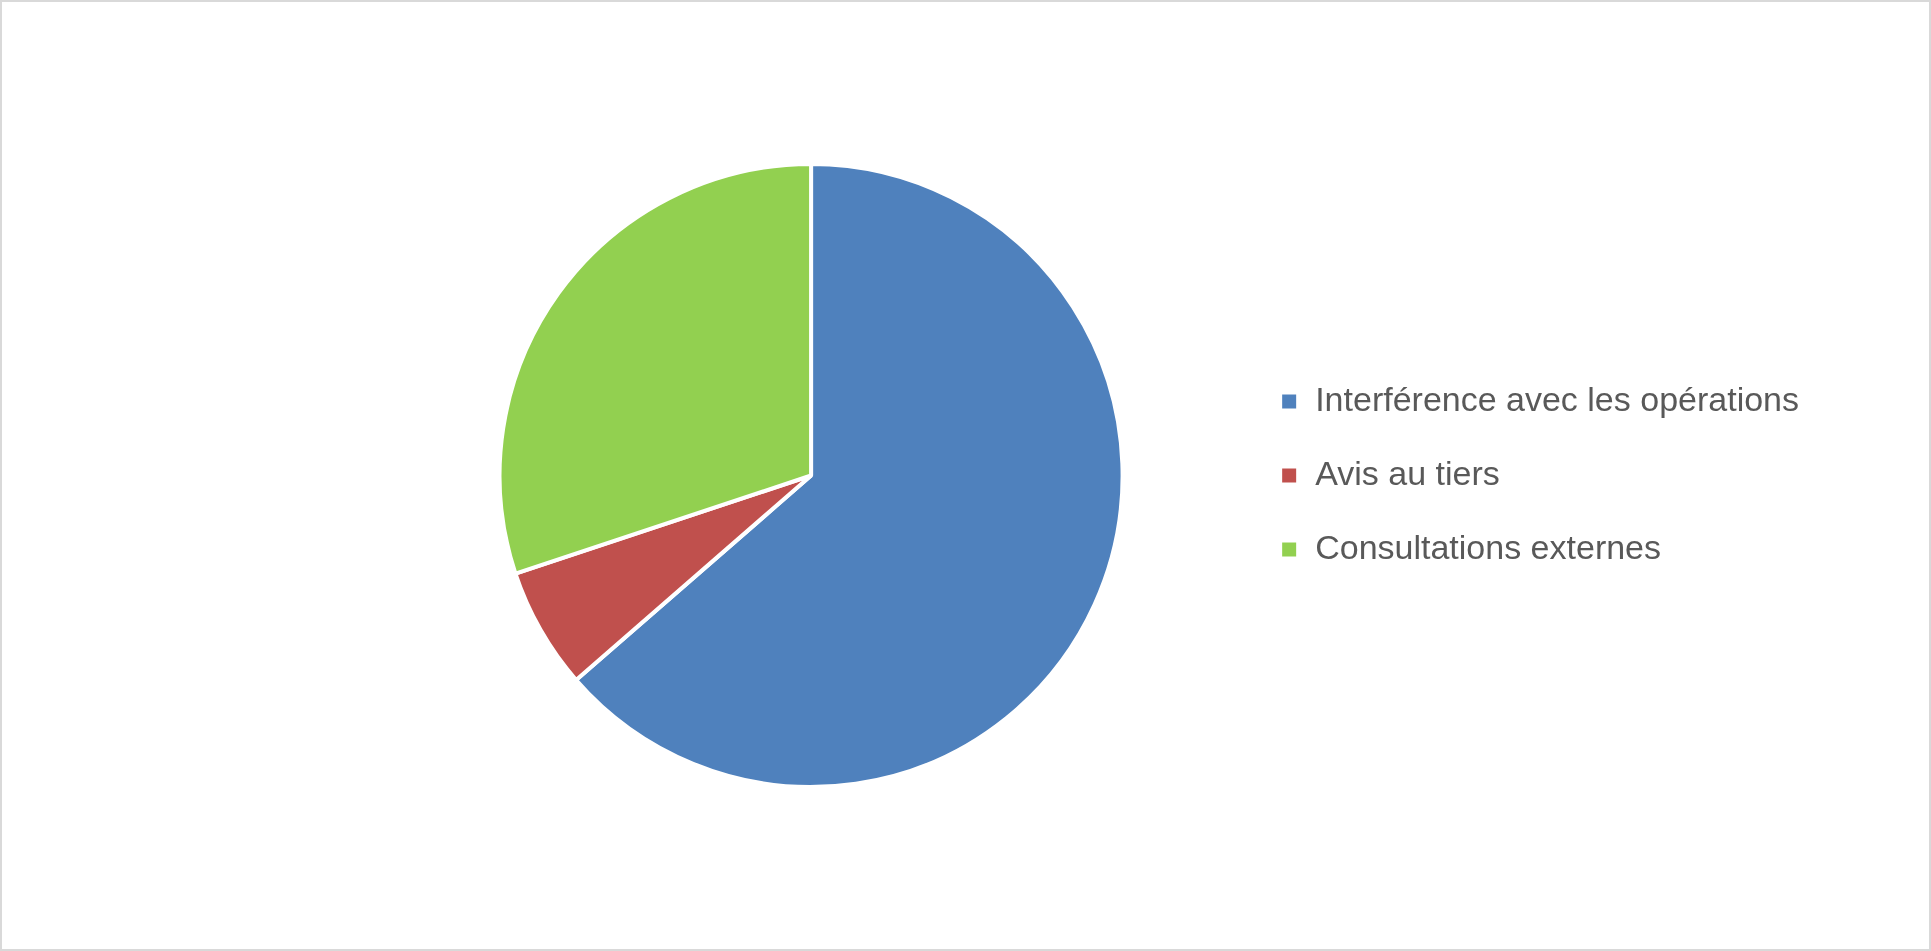 The height and width of the screenshot is (951, 1931). Describe the element at coordinates (1407, 472) in the screenshot. I see `legend-label: Avis au tiers` at that location.